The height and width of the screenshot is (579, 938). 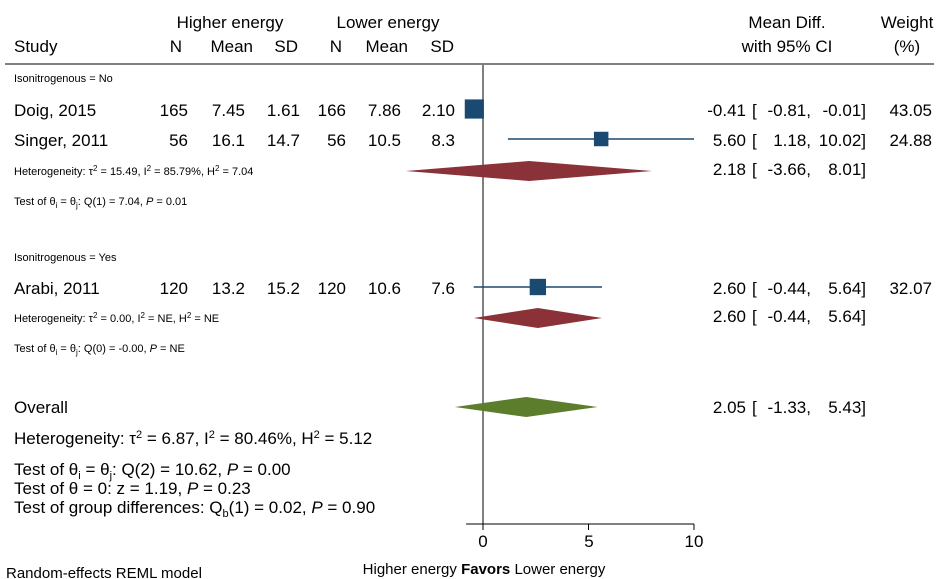 What do you see at coordinates (104, 572) in the screenshot?
I see `model-note: Random-effects REML model` at bounding box center [104, 572].